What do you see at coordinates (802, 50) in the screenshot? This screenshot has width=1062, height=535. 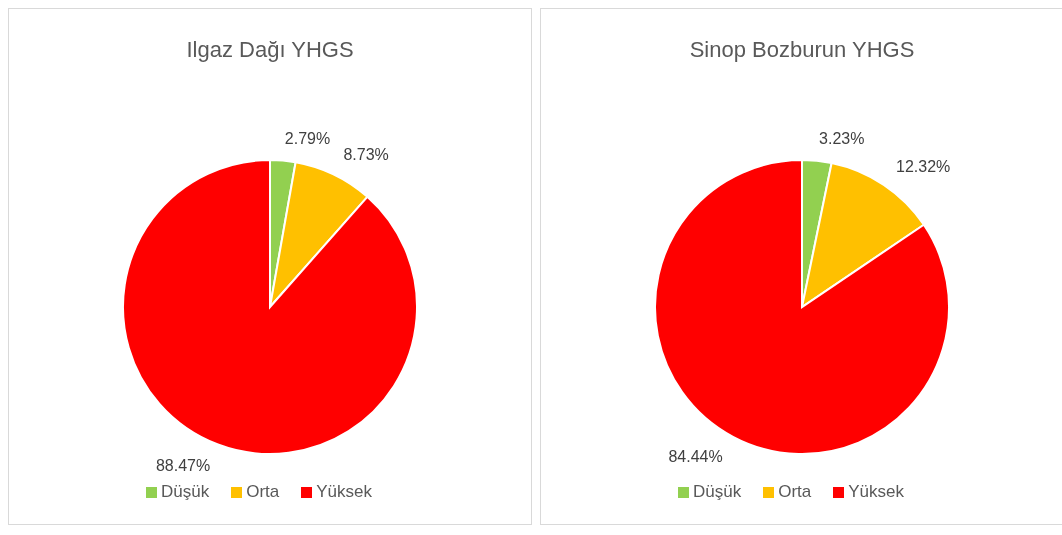 I see `chart-title: Sinop Bozburun YHGS` at bounding box center [802, 50].